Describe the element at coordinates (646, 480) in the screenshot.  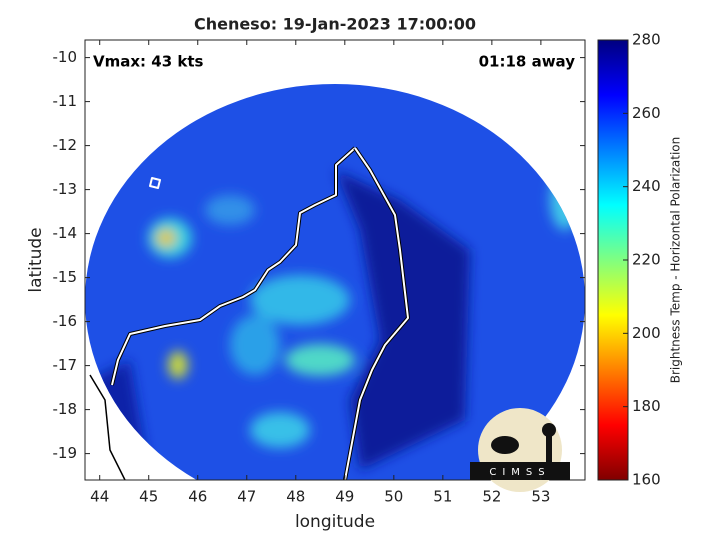
I see `colorbar-tick-label: 160` at that location.